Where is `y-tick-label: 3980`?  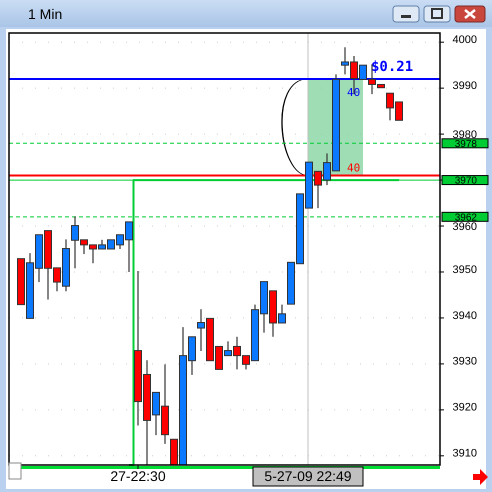 y-tick-label: 3980 is located at coordinates (464, 134).